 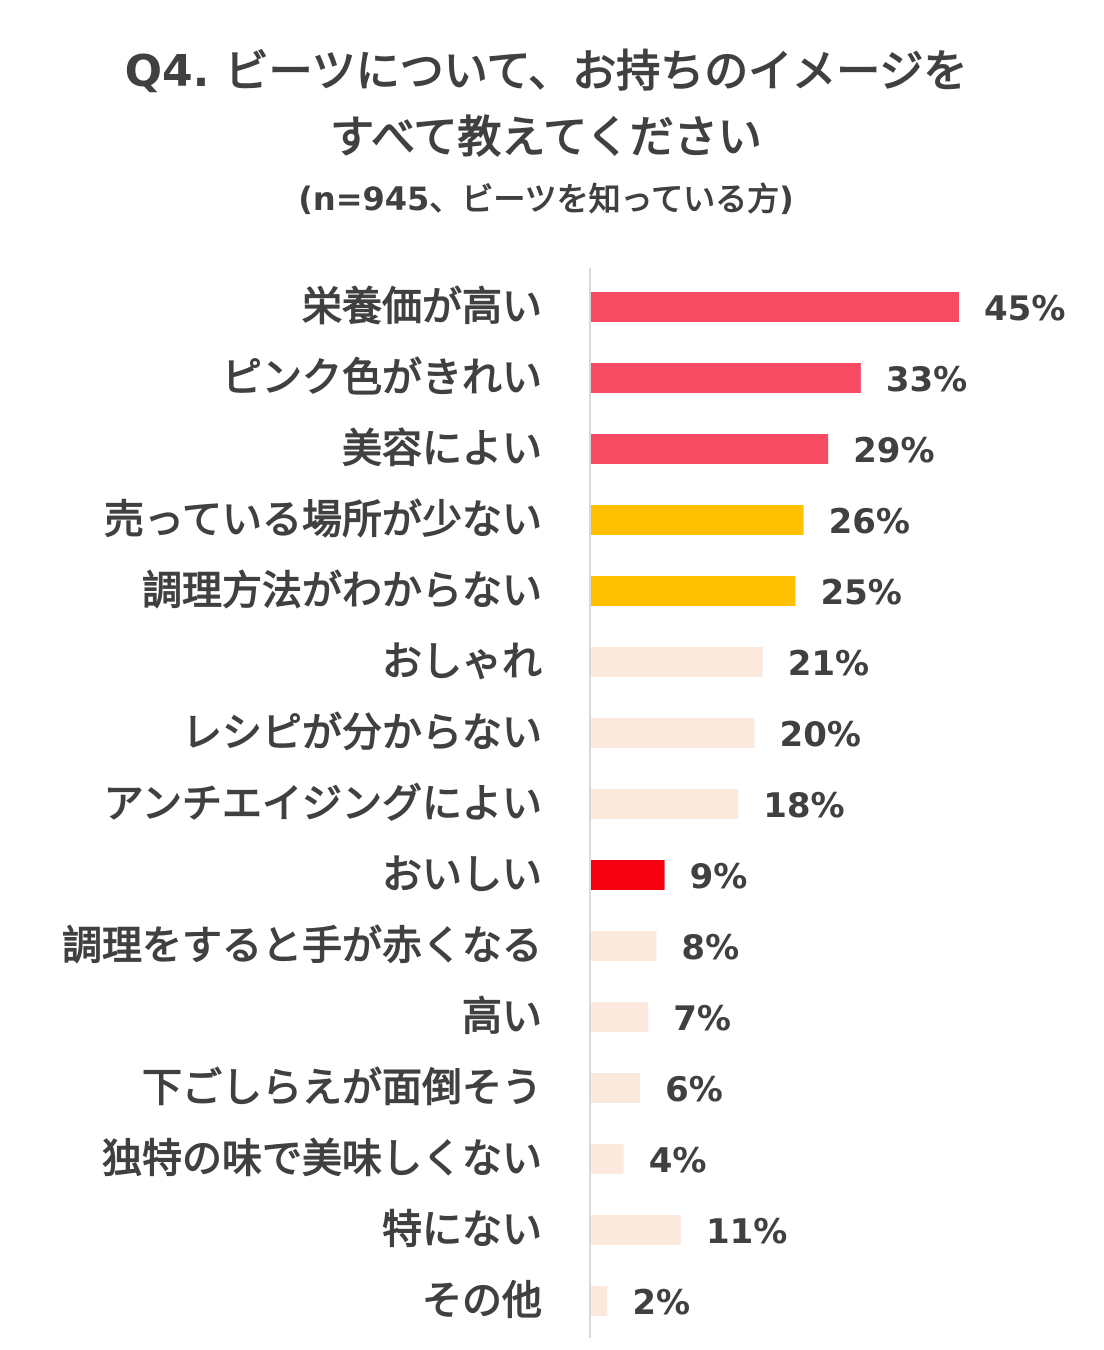 I want to click on value-label: 25%, so click(x=860, y=593).